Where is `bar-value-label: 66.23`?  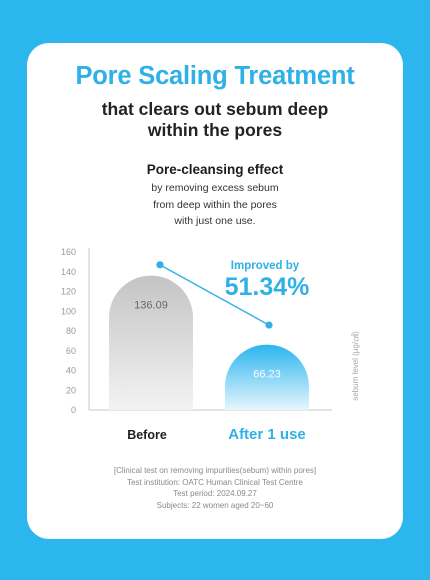
bar-value-label: 66.23 is located at coordinates (267, 375).